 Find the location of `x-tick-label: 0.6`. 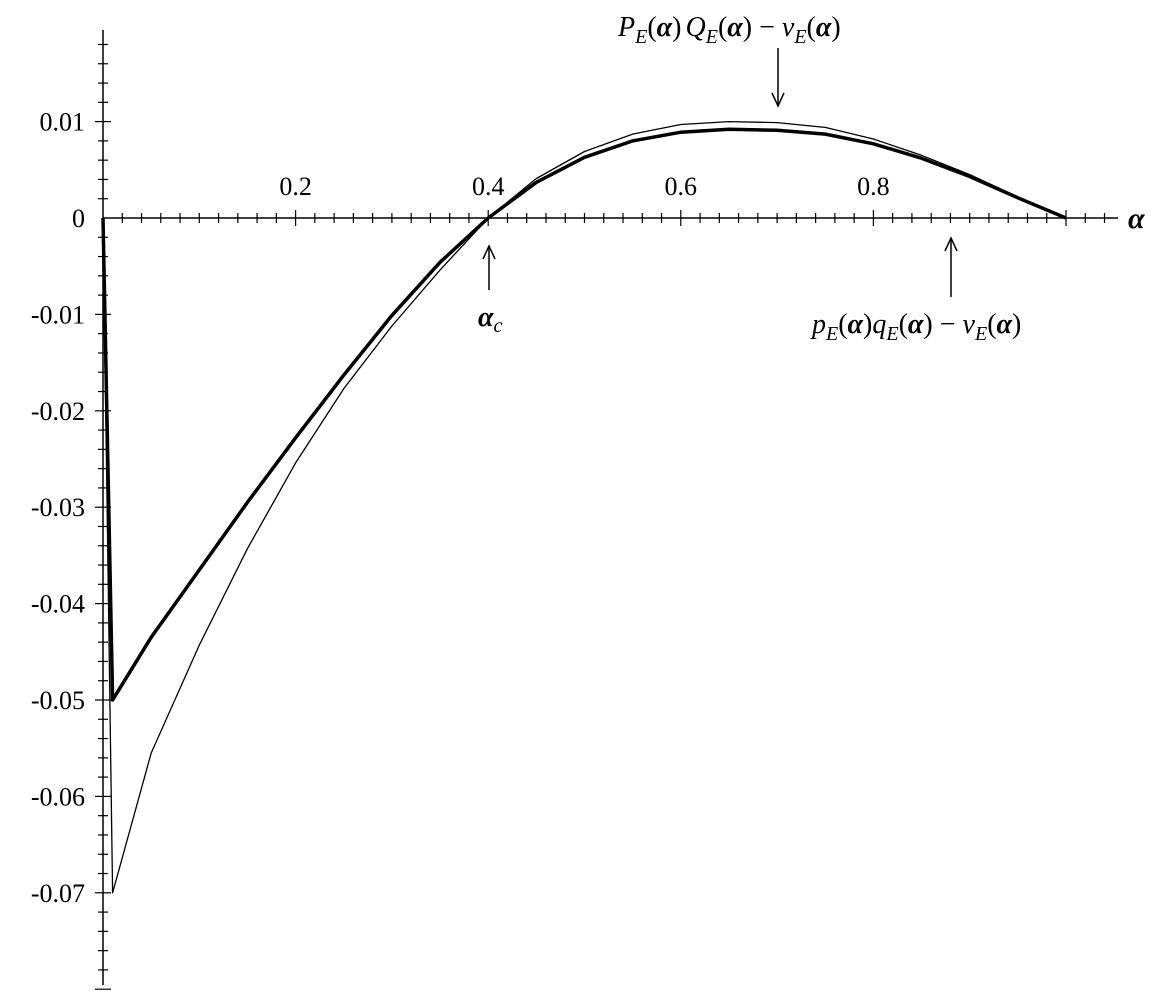

x-tick-label: 0.6 is located at coordinates (681, 186).